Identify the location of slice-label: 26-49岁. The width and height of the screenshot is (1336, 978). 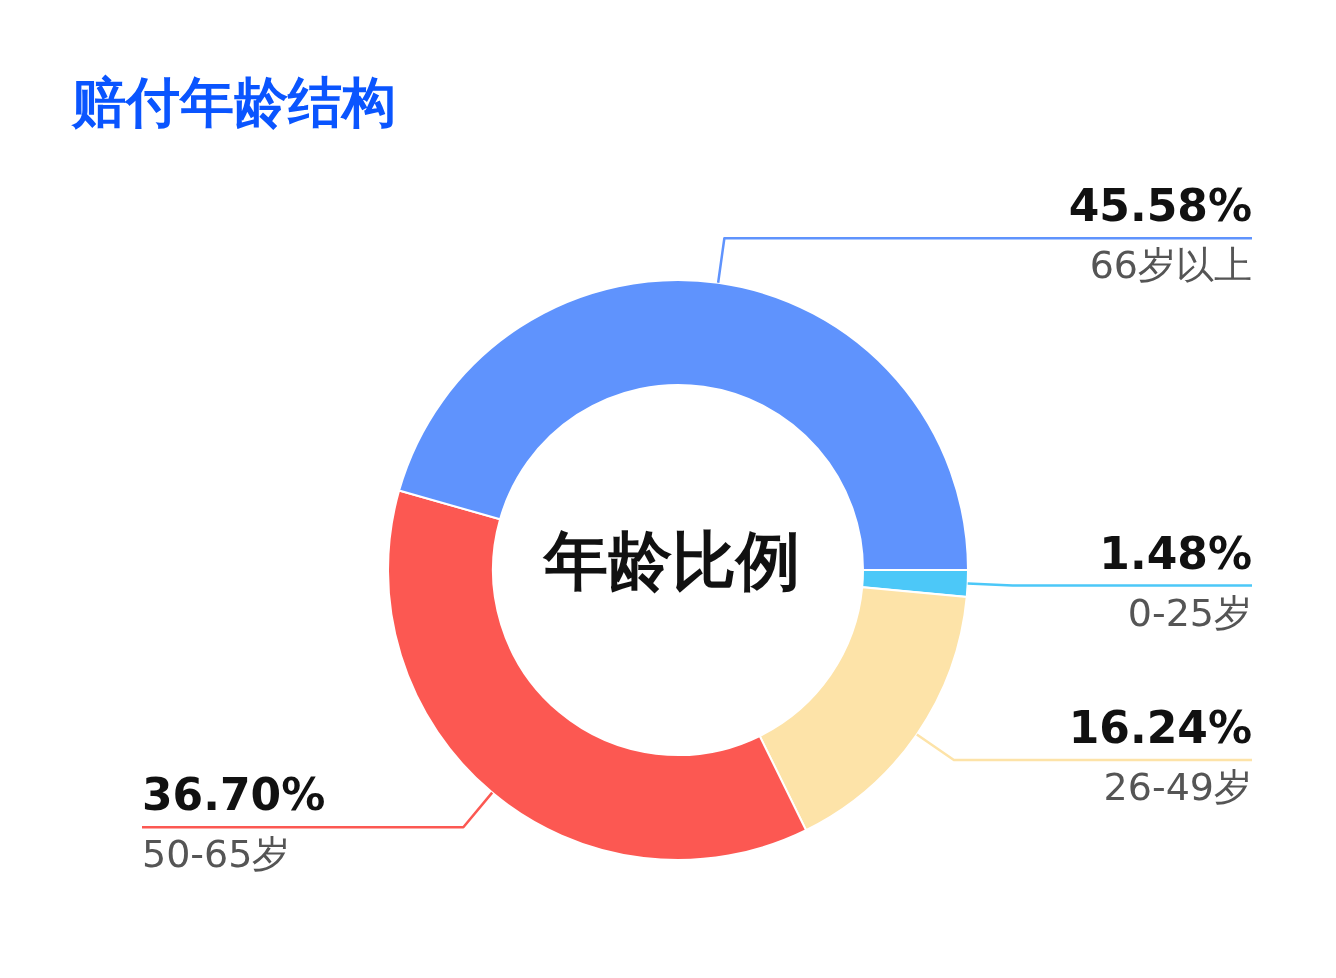
(1177, 787).